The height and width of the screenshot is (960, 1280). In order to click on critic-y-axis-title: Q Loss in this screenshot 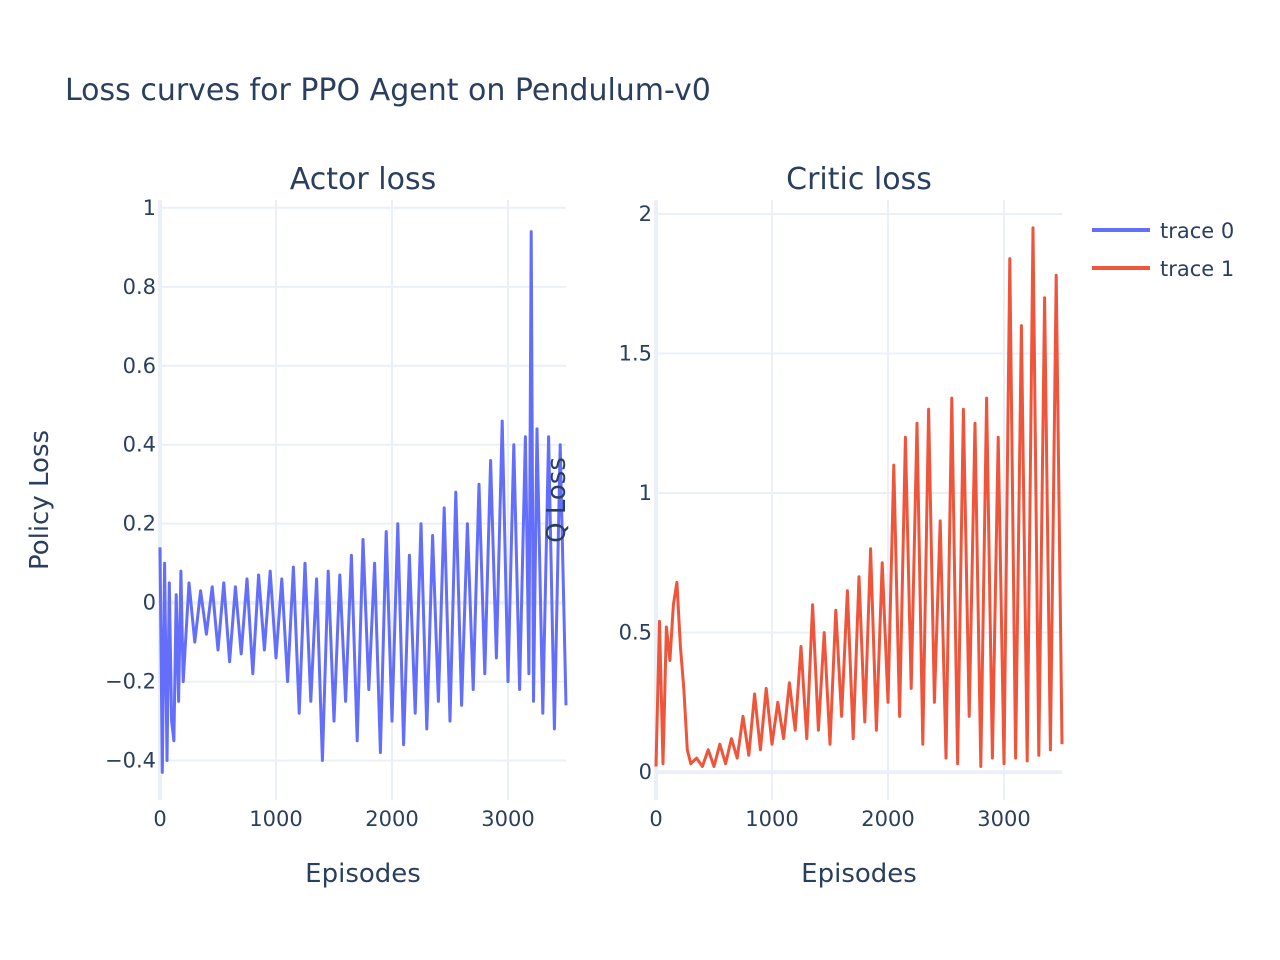, I will do `click(557, 500)`.